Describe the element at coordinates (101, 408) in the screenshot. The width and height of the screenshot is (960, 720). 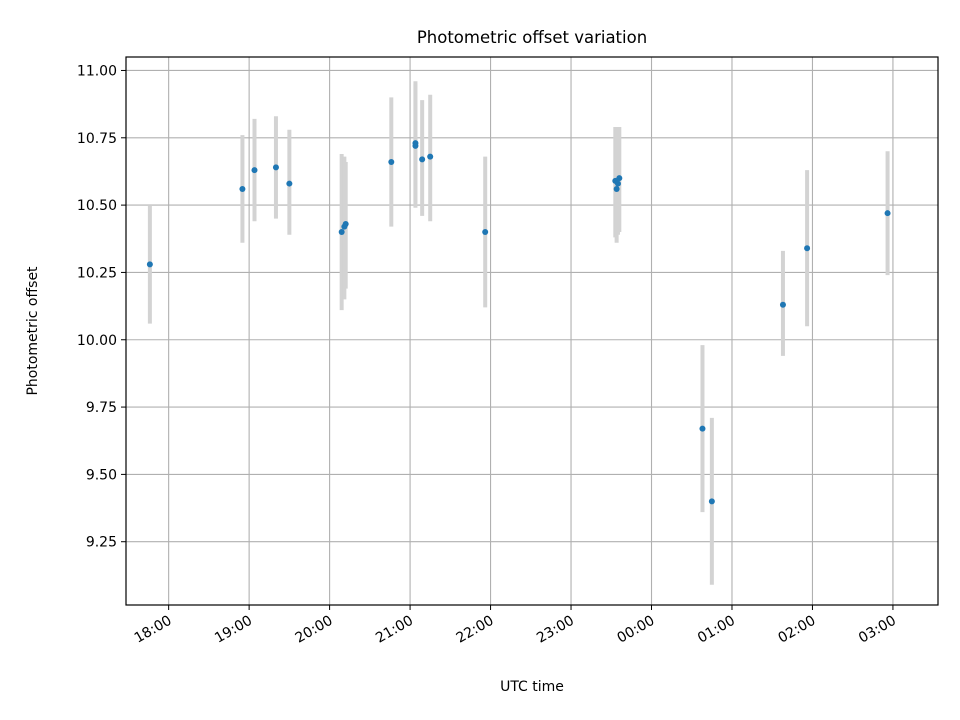
I see `y-tick-label: 9.75` at that location.